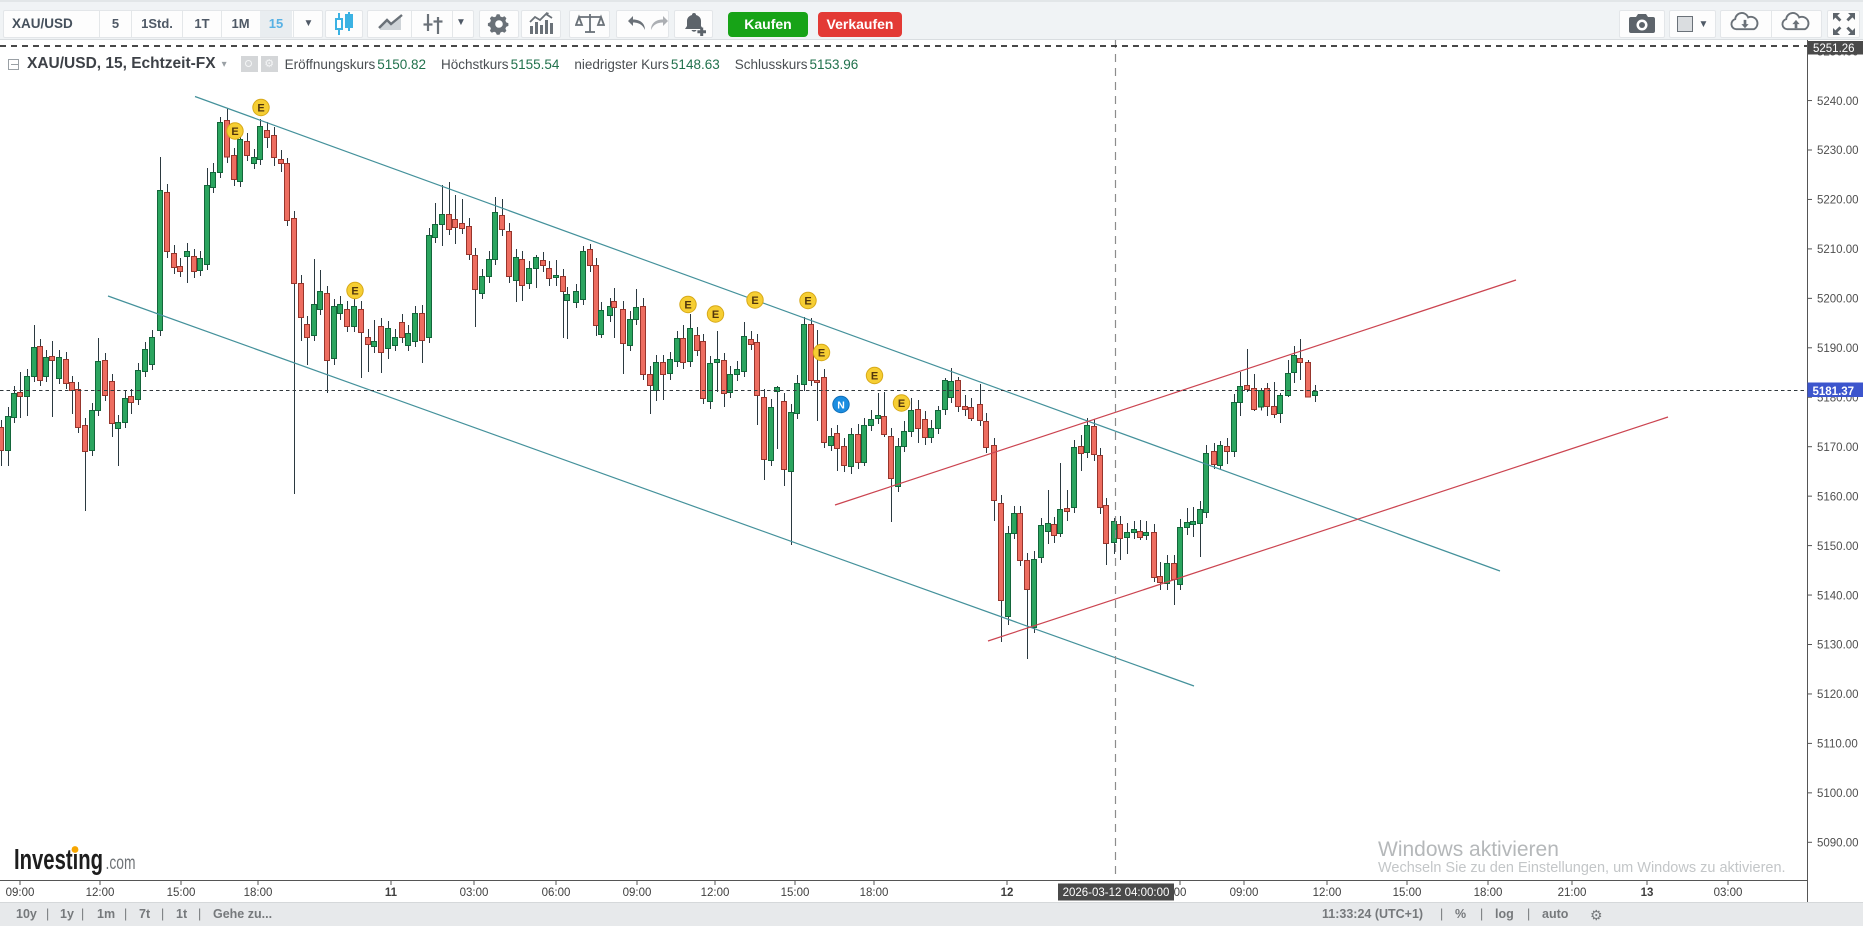 The image size is (1863, 926). What do you see at coordinates (1116, 893) in the screenshot?
I see `svg-text: 2026-03-12 04:00:00` at bounding box center [1116, 893].